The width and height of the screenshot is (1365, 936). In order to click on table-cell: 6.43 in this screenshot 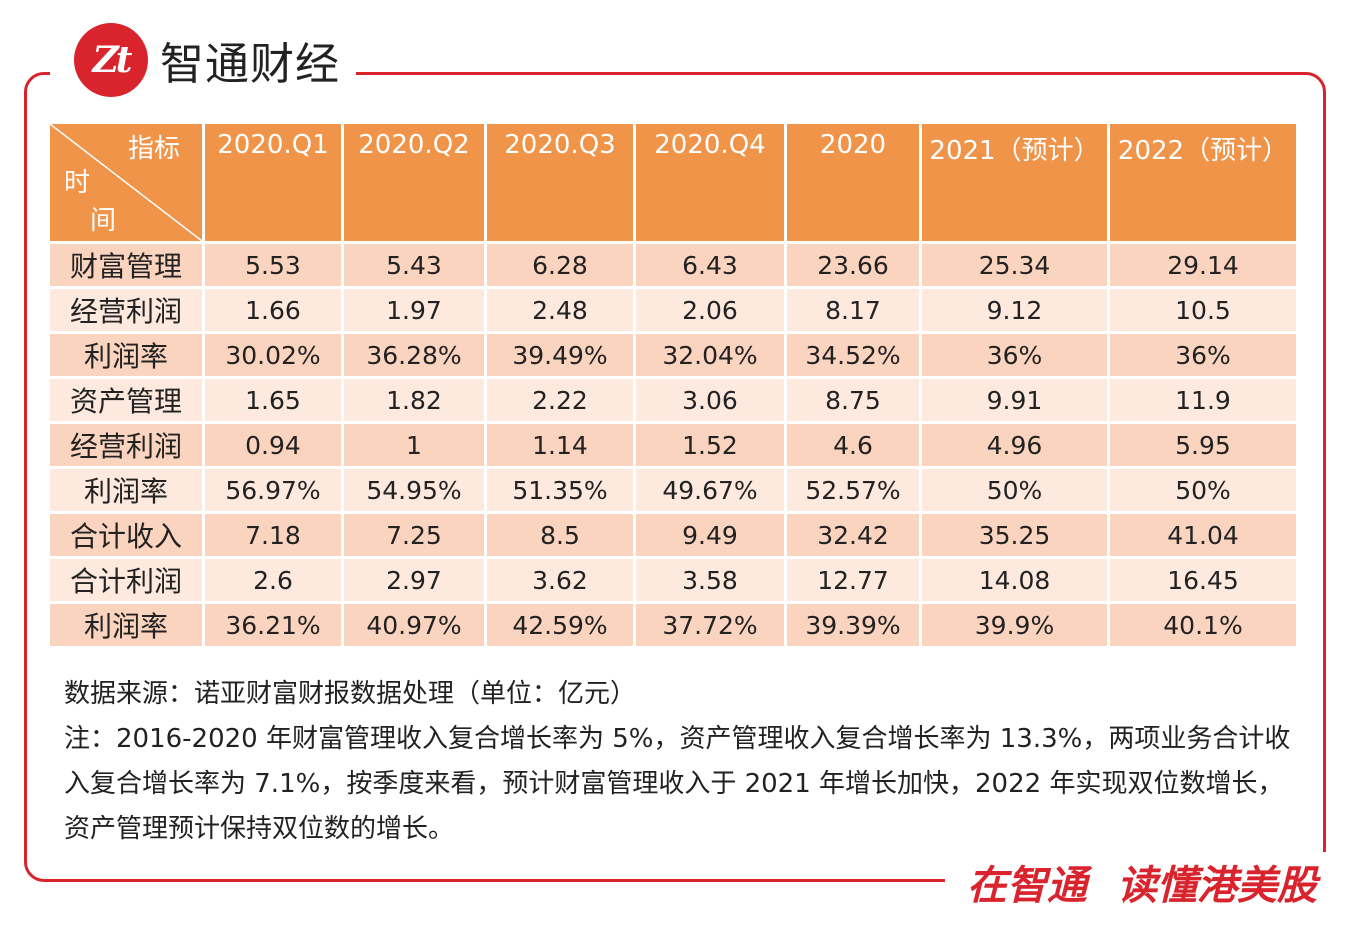, I will do `click(710, 265)`.